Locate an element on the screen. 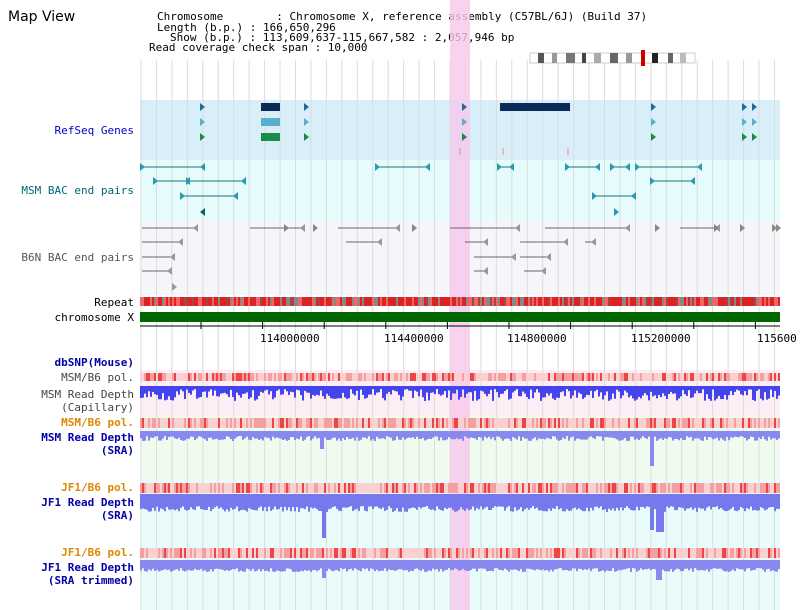  track-label-b6n-bac: B6N BAC end pairs is located at coordinates (77, 257).